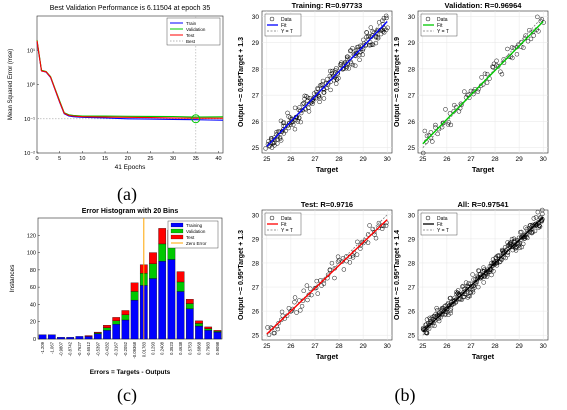 The width and height of the screenshot is (567, 410). What do you see at coordinates (363, 159) in the screenshot?
I see `x-tick-label: 29` at bounding box center [363, 159].